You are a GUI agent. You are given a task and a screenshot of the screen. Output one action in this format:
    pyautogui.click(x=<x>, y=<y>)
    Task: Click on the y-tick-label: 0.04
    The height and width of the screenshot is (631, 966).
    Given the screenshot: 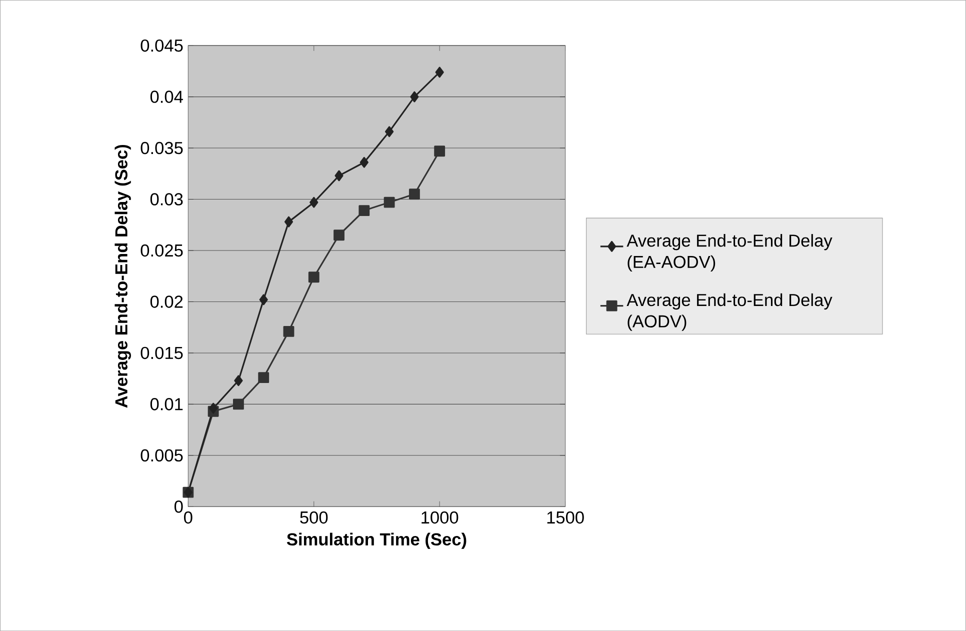 What is the action you would take?
    pyautogui.click(x=166, y=96)
    